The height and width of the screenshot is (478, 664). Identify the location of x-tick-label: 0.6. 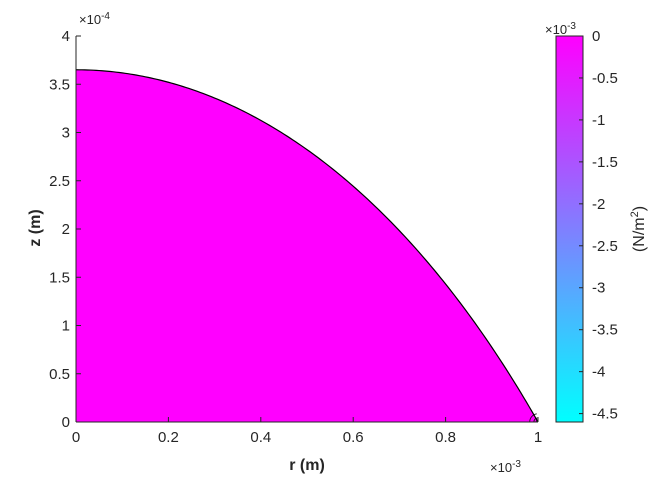
(353, 437).